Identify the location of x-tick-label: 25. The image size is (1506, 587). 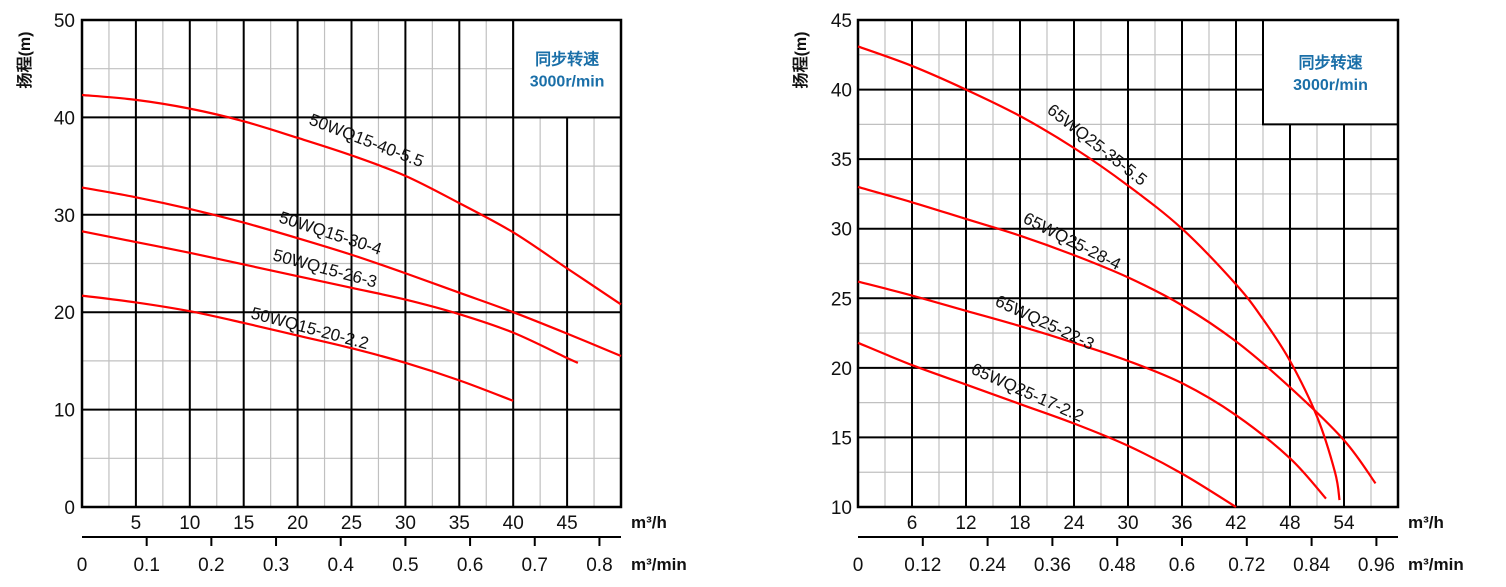
(351, 523).